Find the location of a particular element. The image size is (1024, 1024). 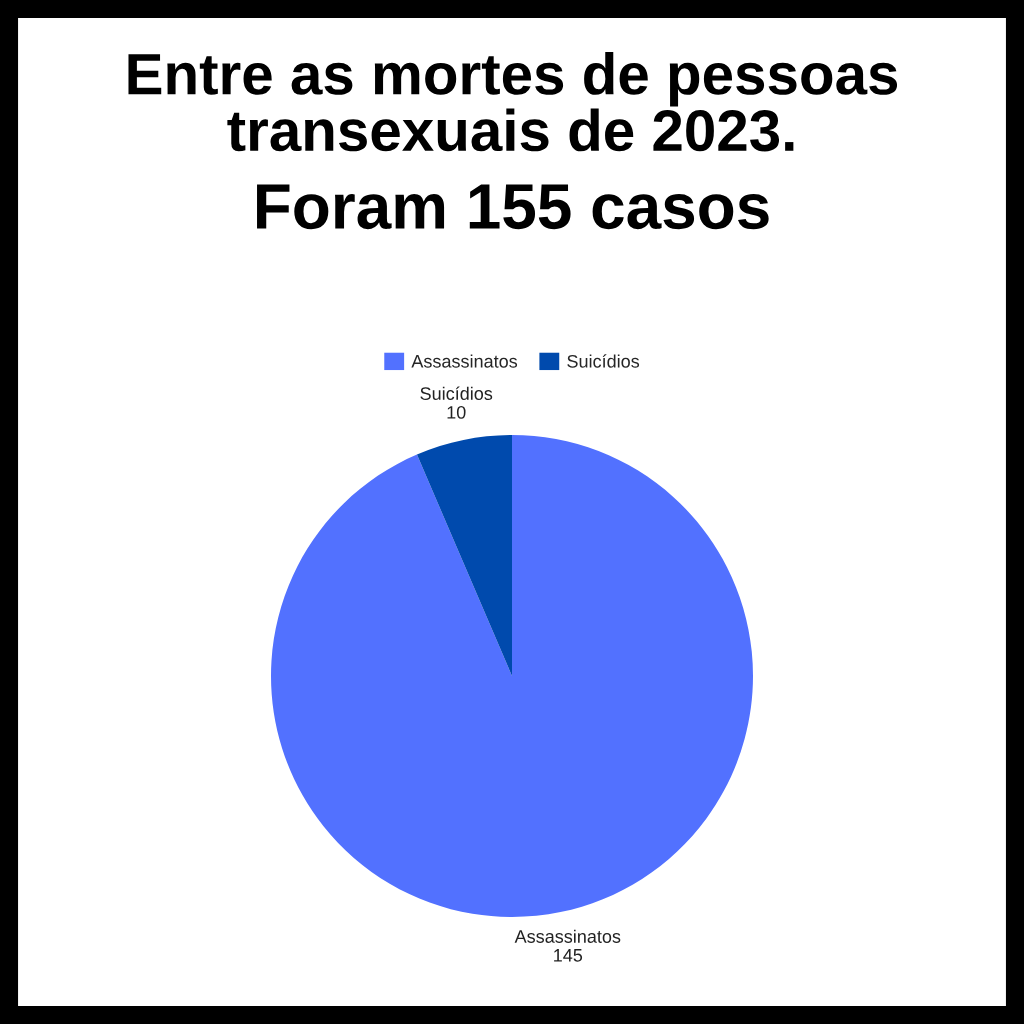

slice-label: Assassinatos is located at coordinates (567, 936).